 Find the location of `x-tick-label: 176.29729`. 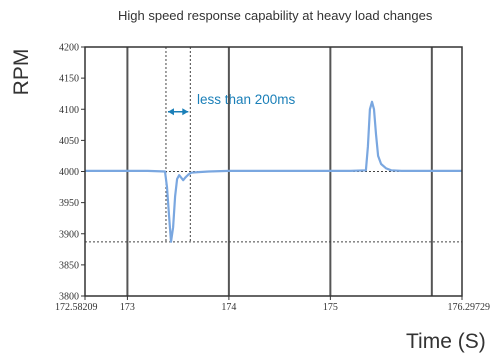

x-tick-label: 176.29729 is located at coordinates (469, 307).